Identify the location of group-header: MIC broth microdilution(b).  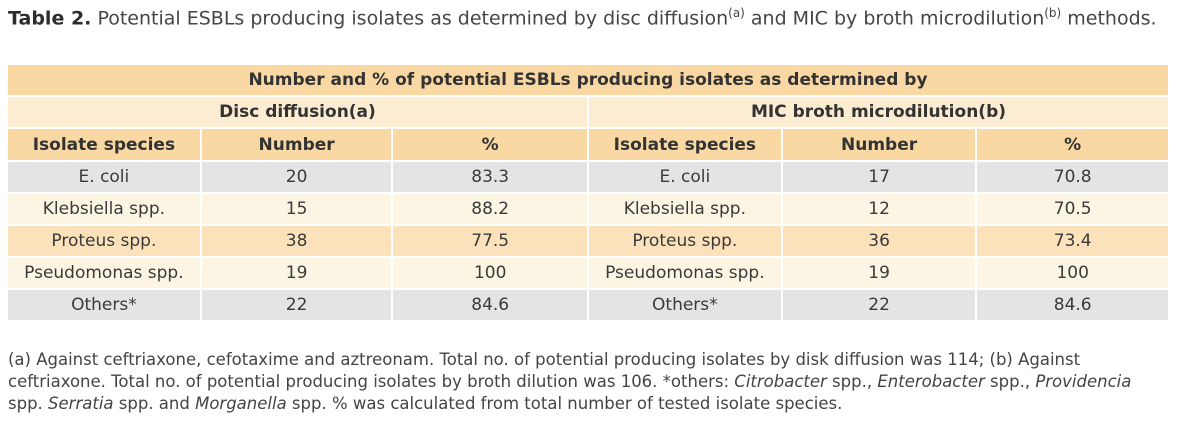
(878, 112).